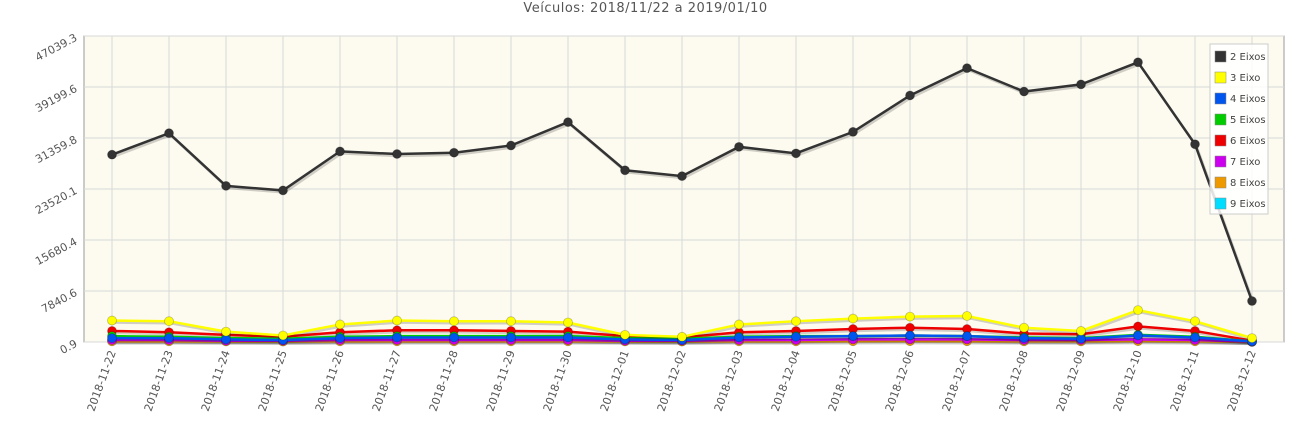 The height and width of the screenshot is (422, 1291). I want to click on x-tick-label: 2018-11-30, so click(558, 381).